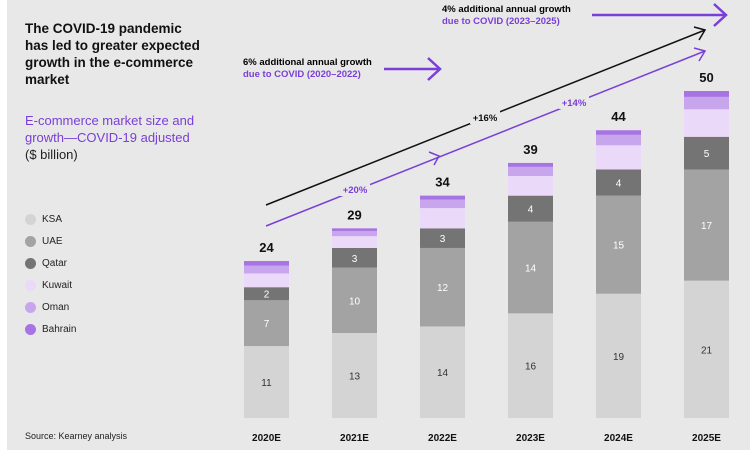  I want to click on bar-segment-uae-2025E, so click(706, 225).